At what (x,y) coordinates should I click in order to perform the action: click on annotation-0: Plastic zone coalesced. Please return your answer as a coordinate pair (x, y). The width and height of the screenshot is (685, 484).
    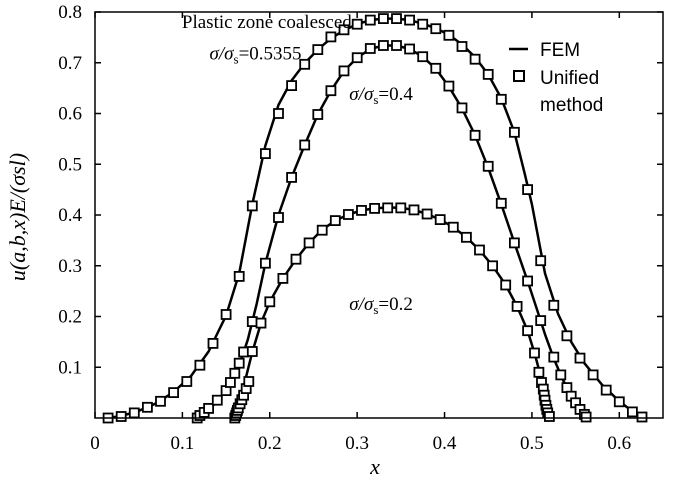
    Looking at the image, I should click on (267, 22).